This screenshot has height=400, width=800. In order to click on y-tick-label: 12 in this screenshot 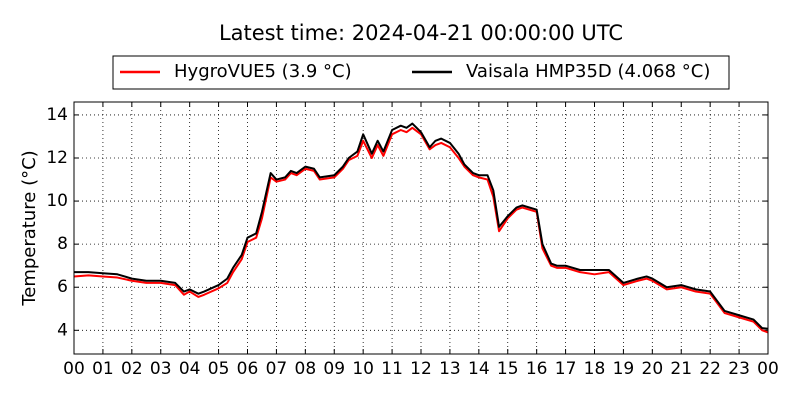, I will do `click(57, 158)`.